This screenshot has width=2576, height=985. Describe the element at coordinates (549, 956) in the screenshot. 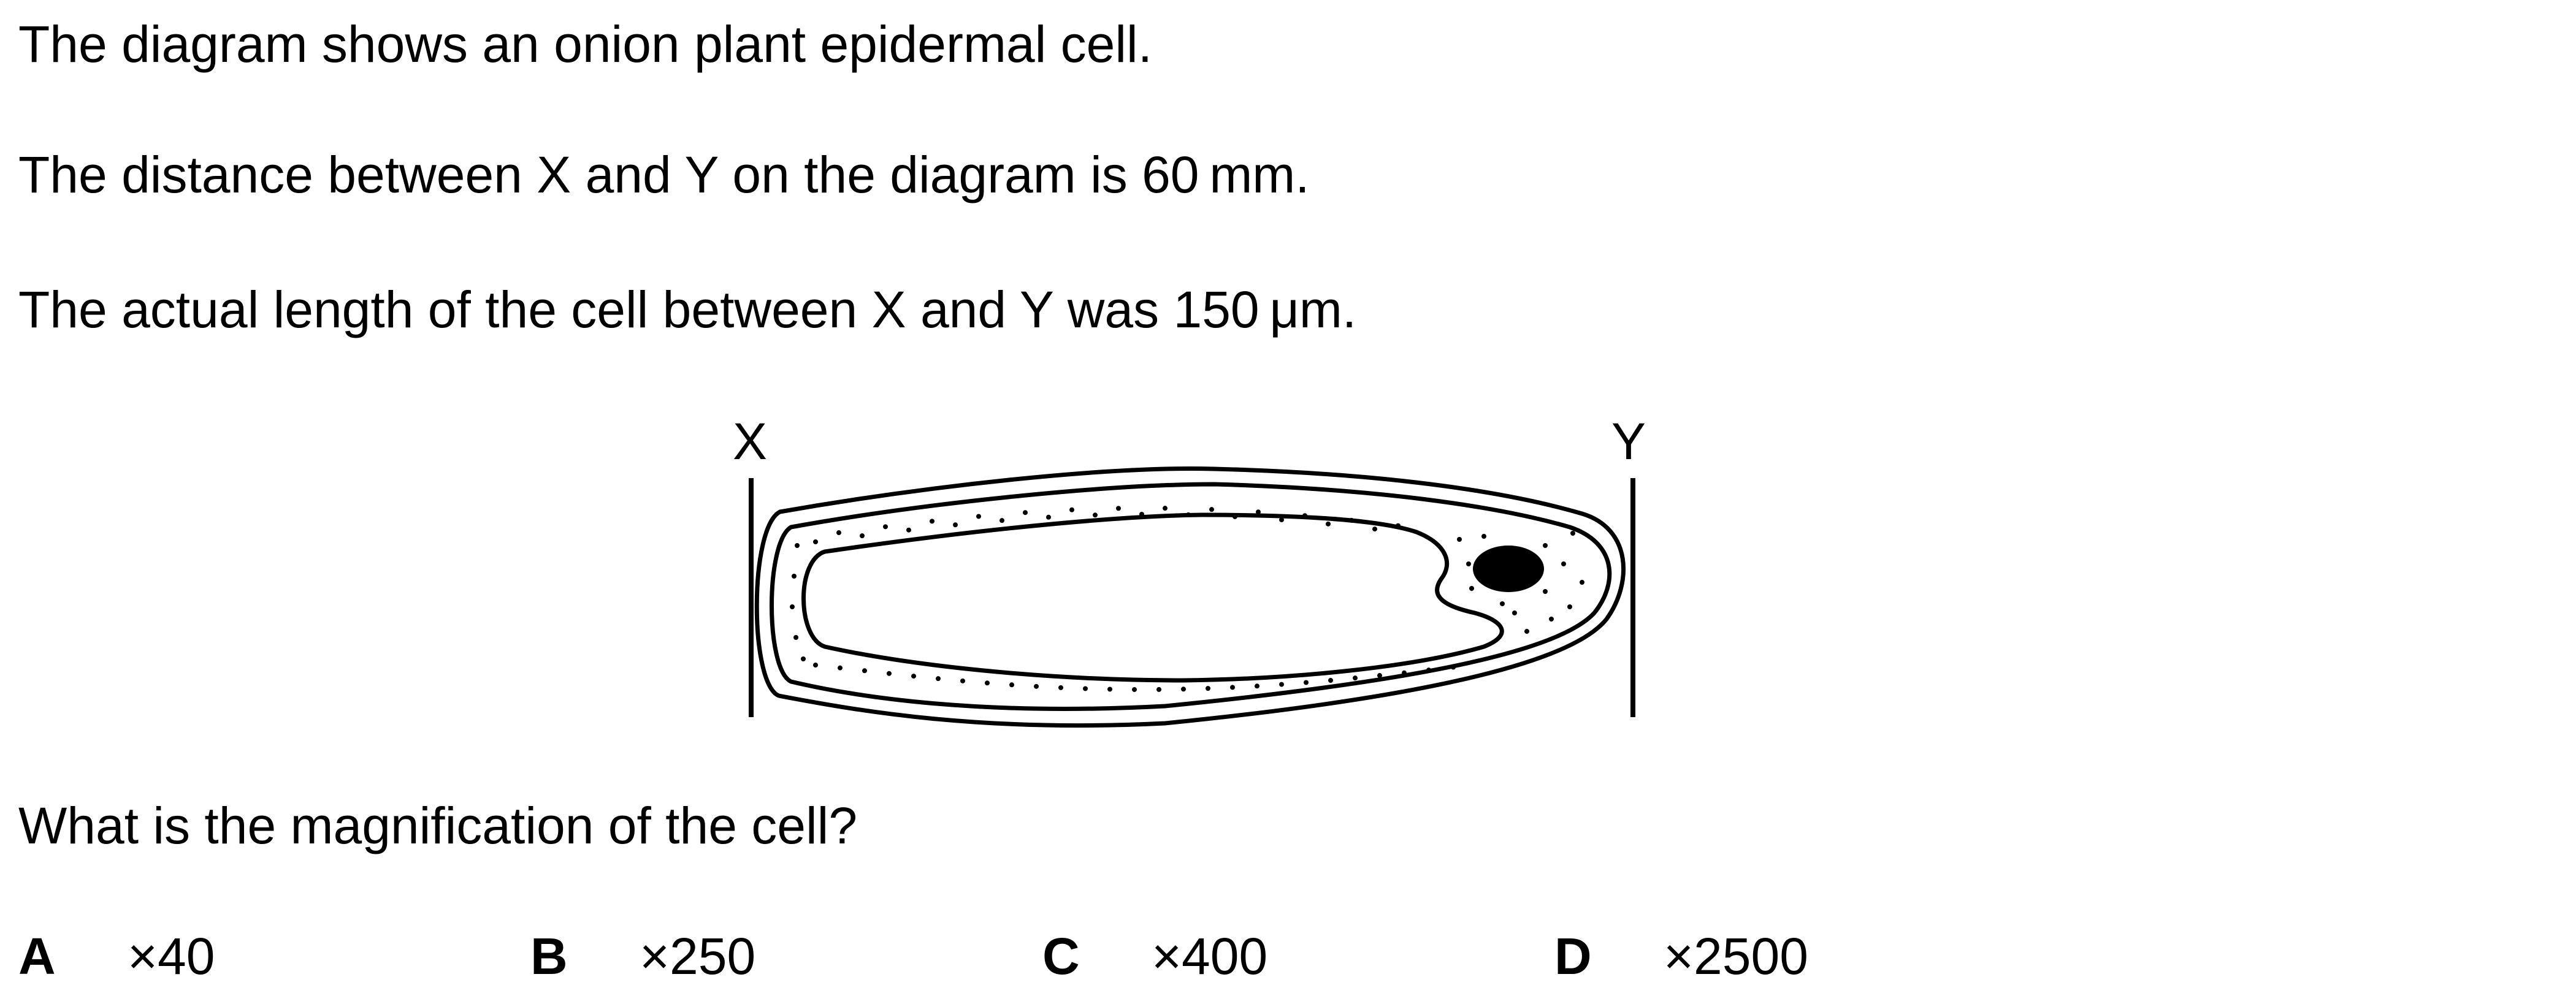

I see `option-letter: B` at that location.